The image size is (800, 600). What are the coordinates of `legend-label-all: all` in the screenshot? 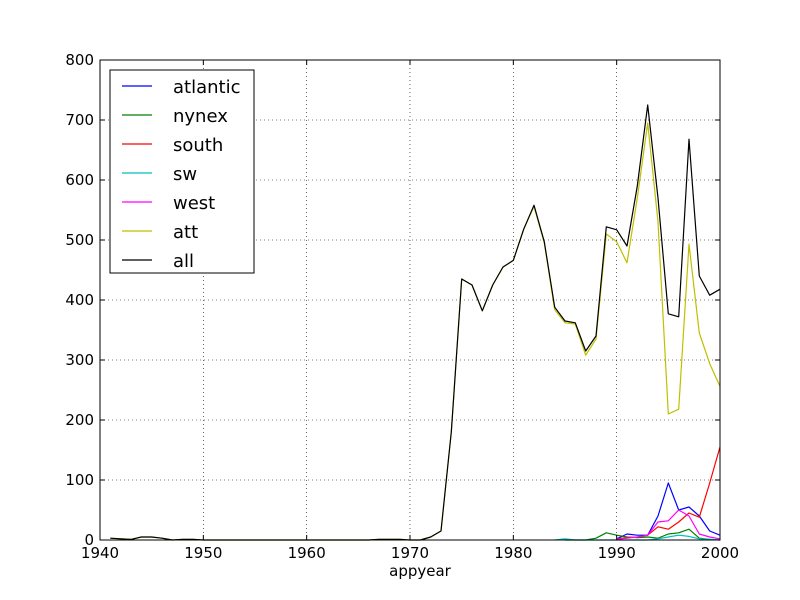 It's located at (183, 261).